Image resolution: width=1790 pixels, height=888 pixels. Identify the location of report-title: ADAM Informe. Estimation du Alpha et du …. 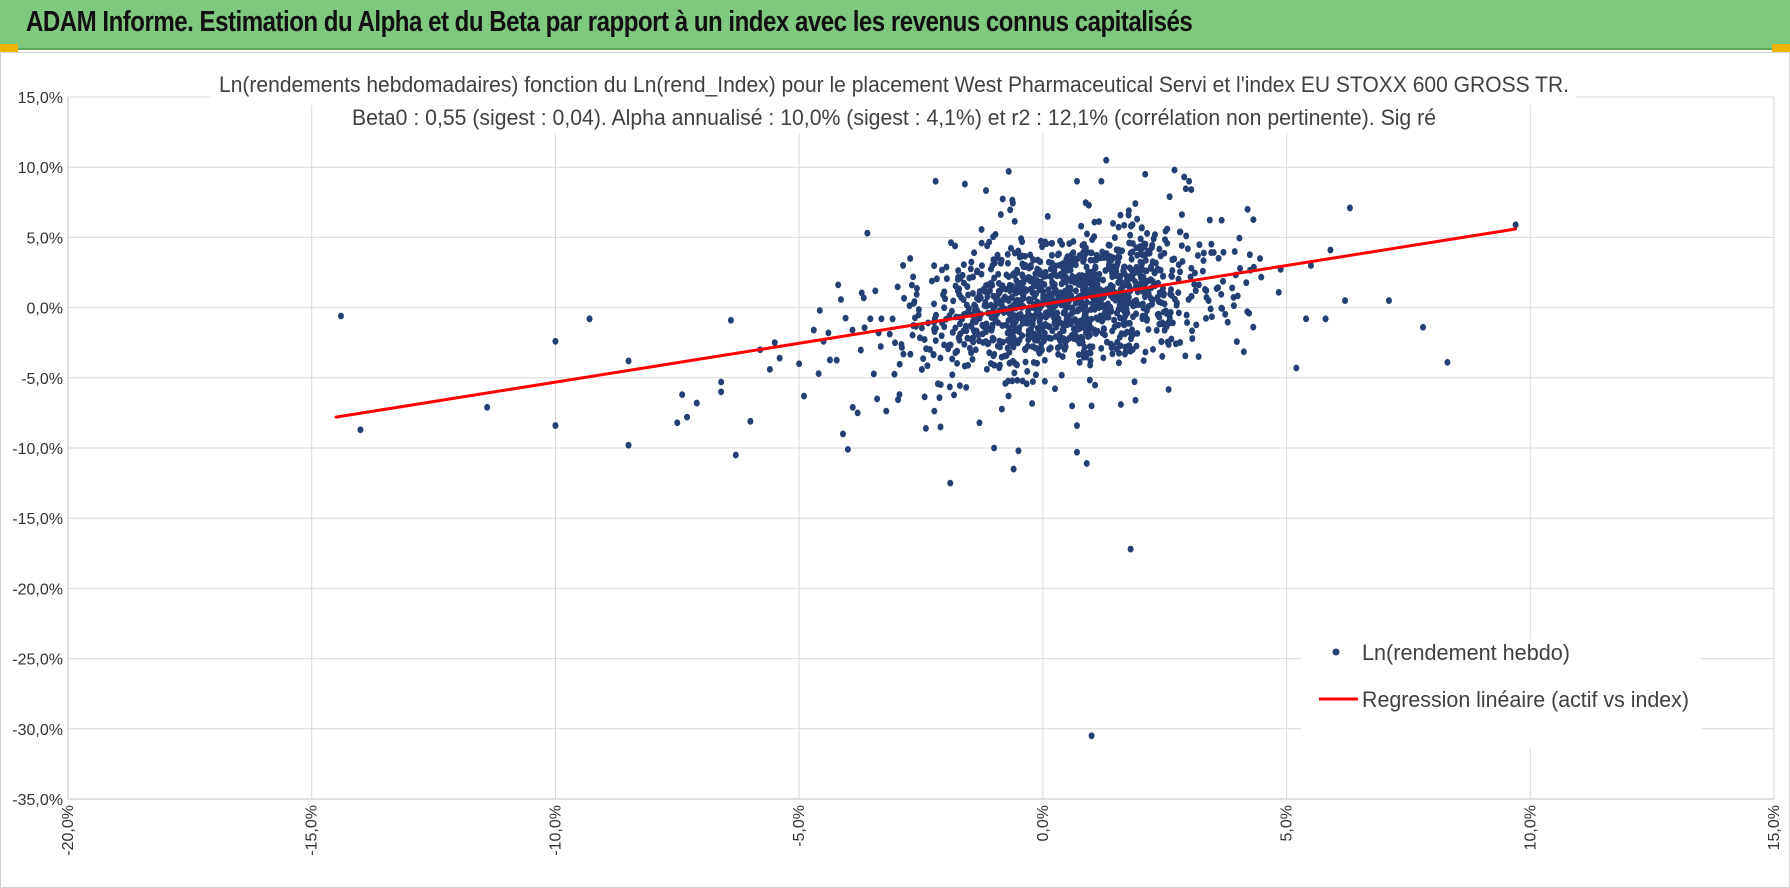
(609, 22).